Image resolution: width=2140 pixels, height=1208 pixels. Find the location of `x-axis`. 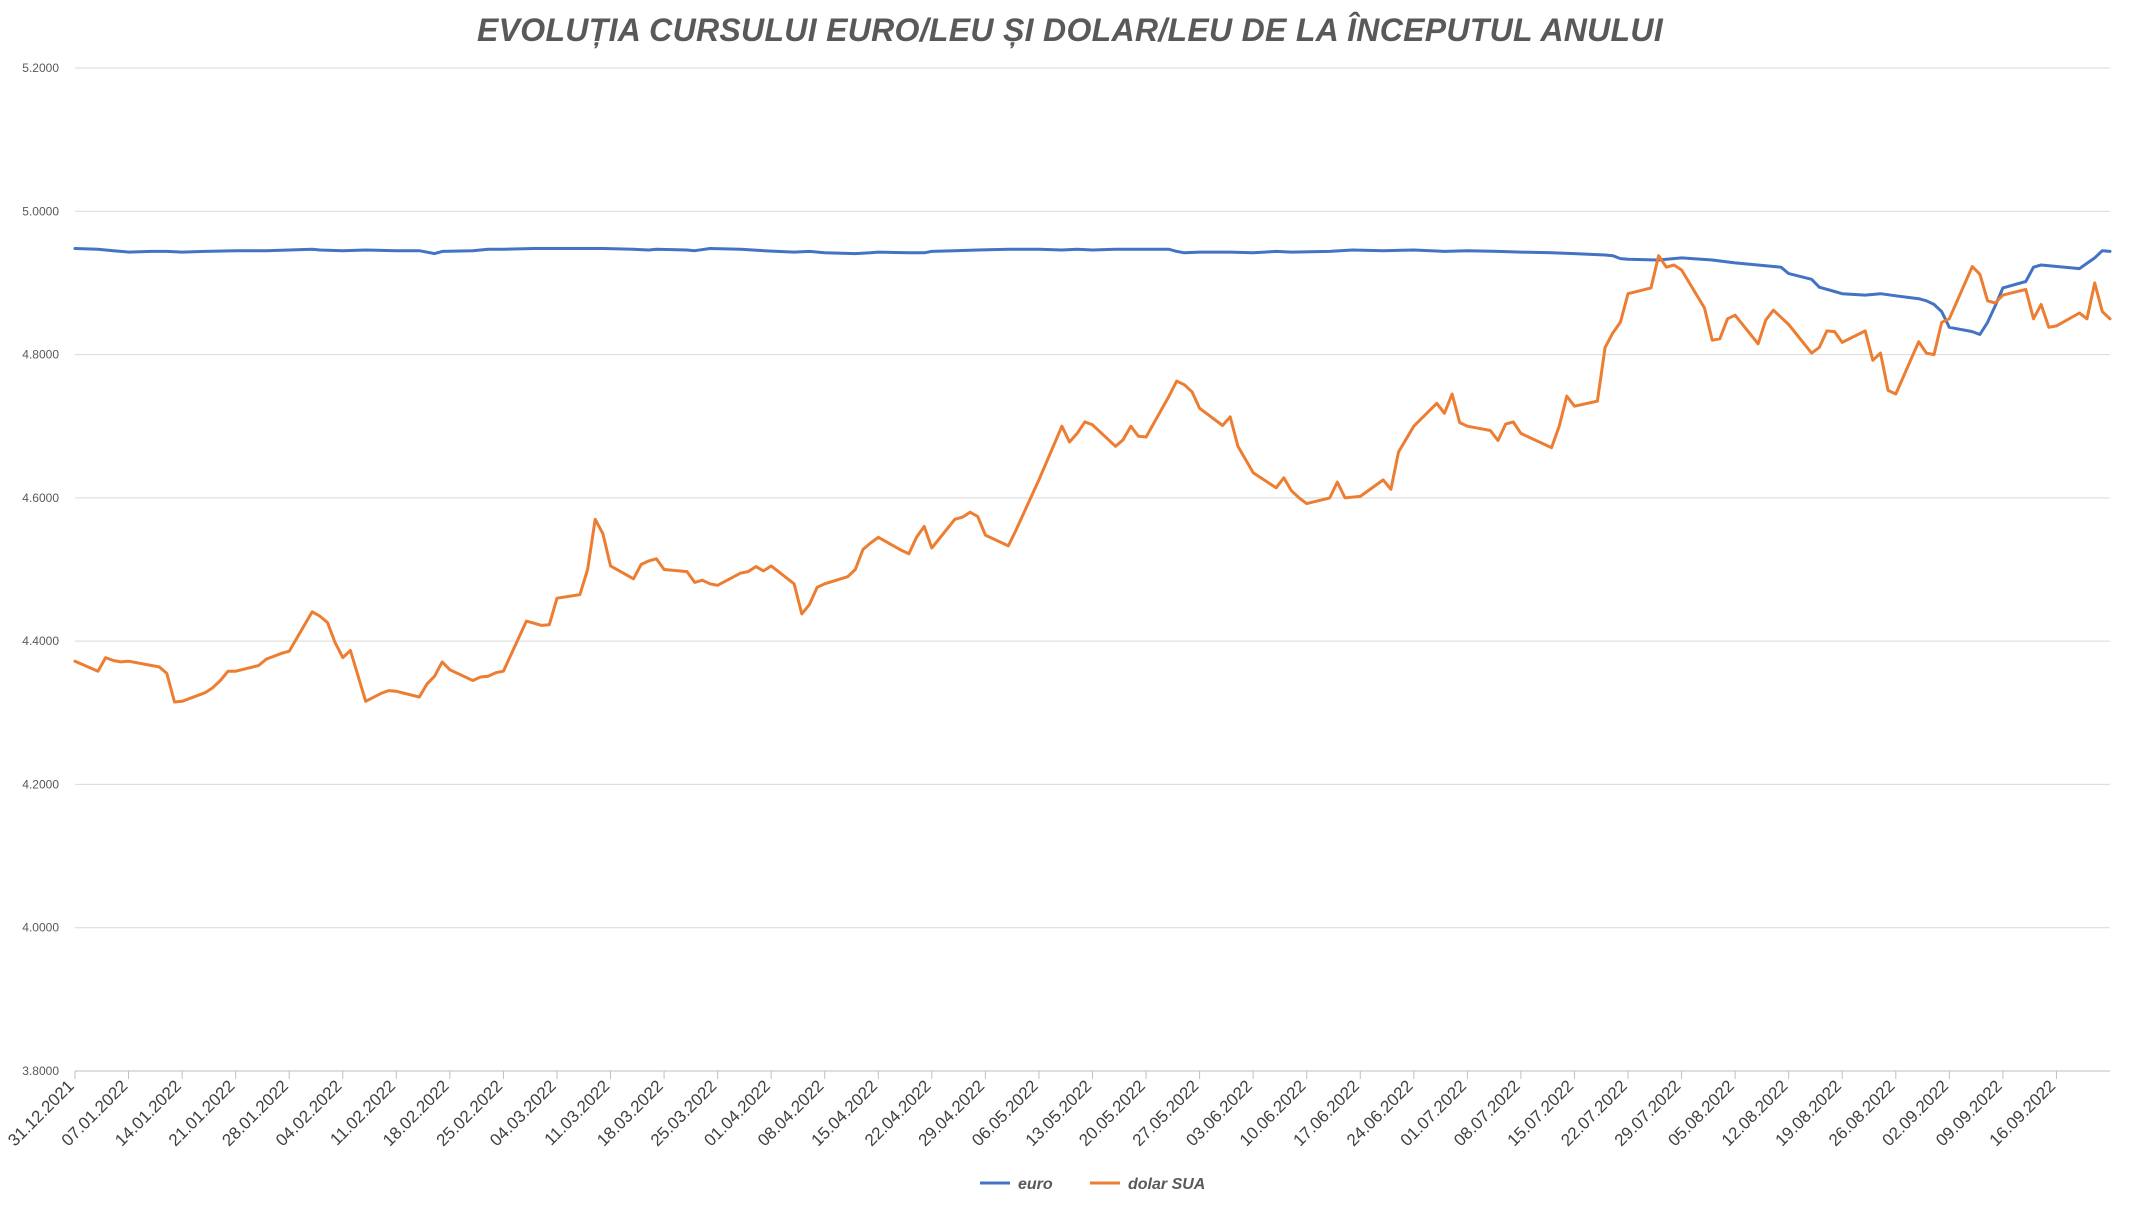

x-axis is located at coordinates (1092, 1074).